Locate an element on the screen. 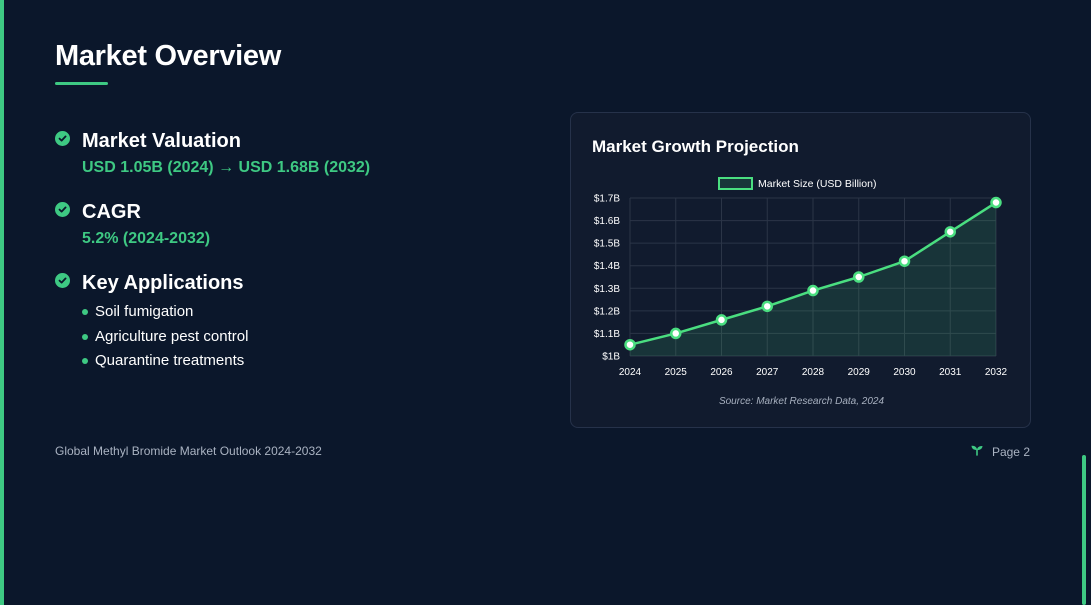 The width and height of the screenshot is (1091, 605). x-tick-label: 2024 is located at coordinates (630, 372).